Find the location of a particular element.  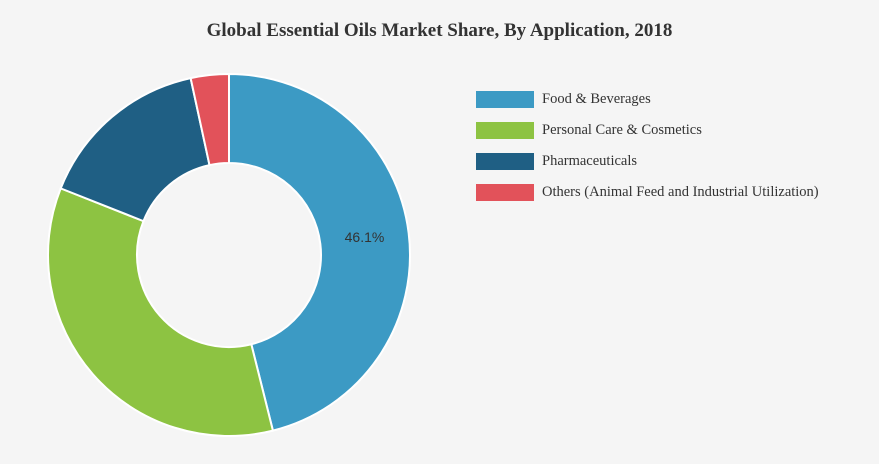

legend-label: Food & Beverages is located at coordinates (596, 99).